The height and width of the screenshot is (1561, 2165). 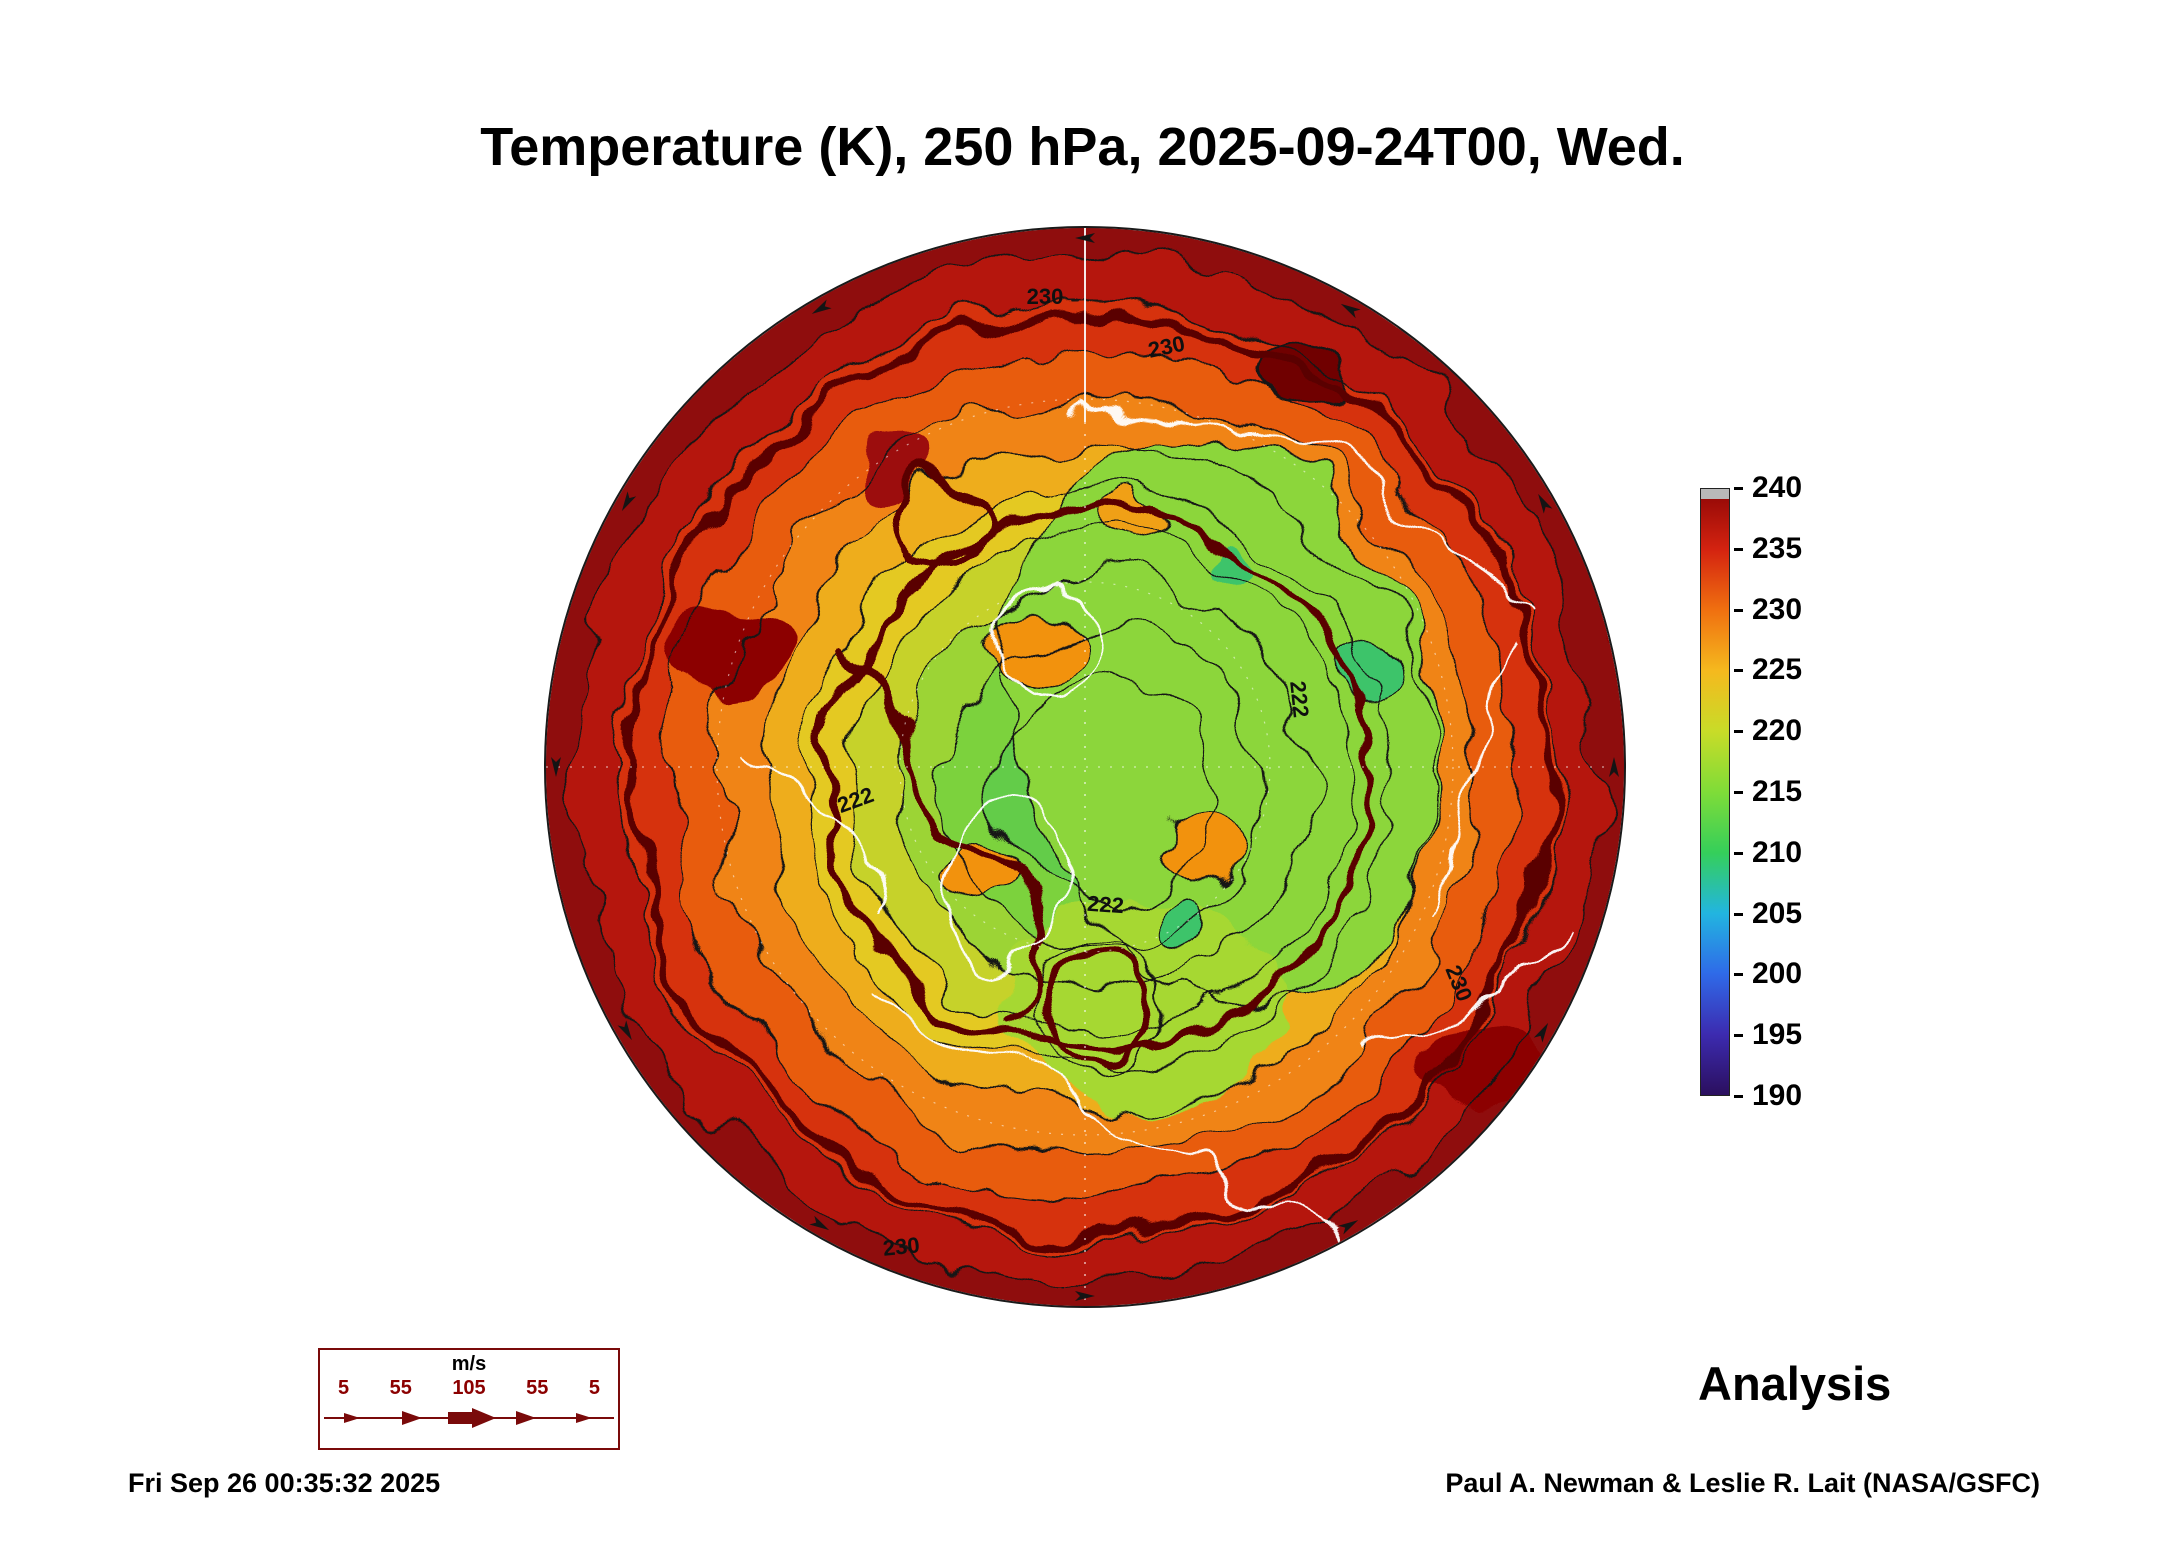 I want to click on colorbar-tick: 240, so click(x=1768, y=488).